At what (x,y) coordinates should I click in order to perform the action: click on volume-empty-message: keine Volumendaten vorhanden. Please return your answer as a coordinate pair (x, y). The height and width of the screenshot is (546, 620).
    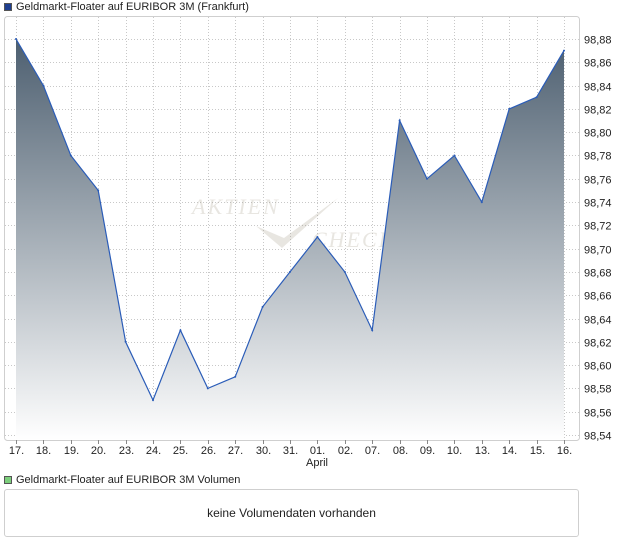
    Looking at the image, I should click on (291, 513).